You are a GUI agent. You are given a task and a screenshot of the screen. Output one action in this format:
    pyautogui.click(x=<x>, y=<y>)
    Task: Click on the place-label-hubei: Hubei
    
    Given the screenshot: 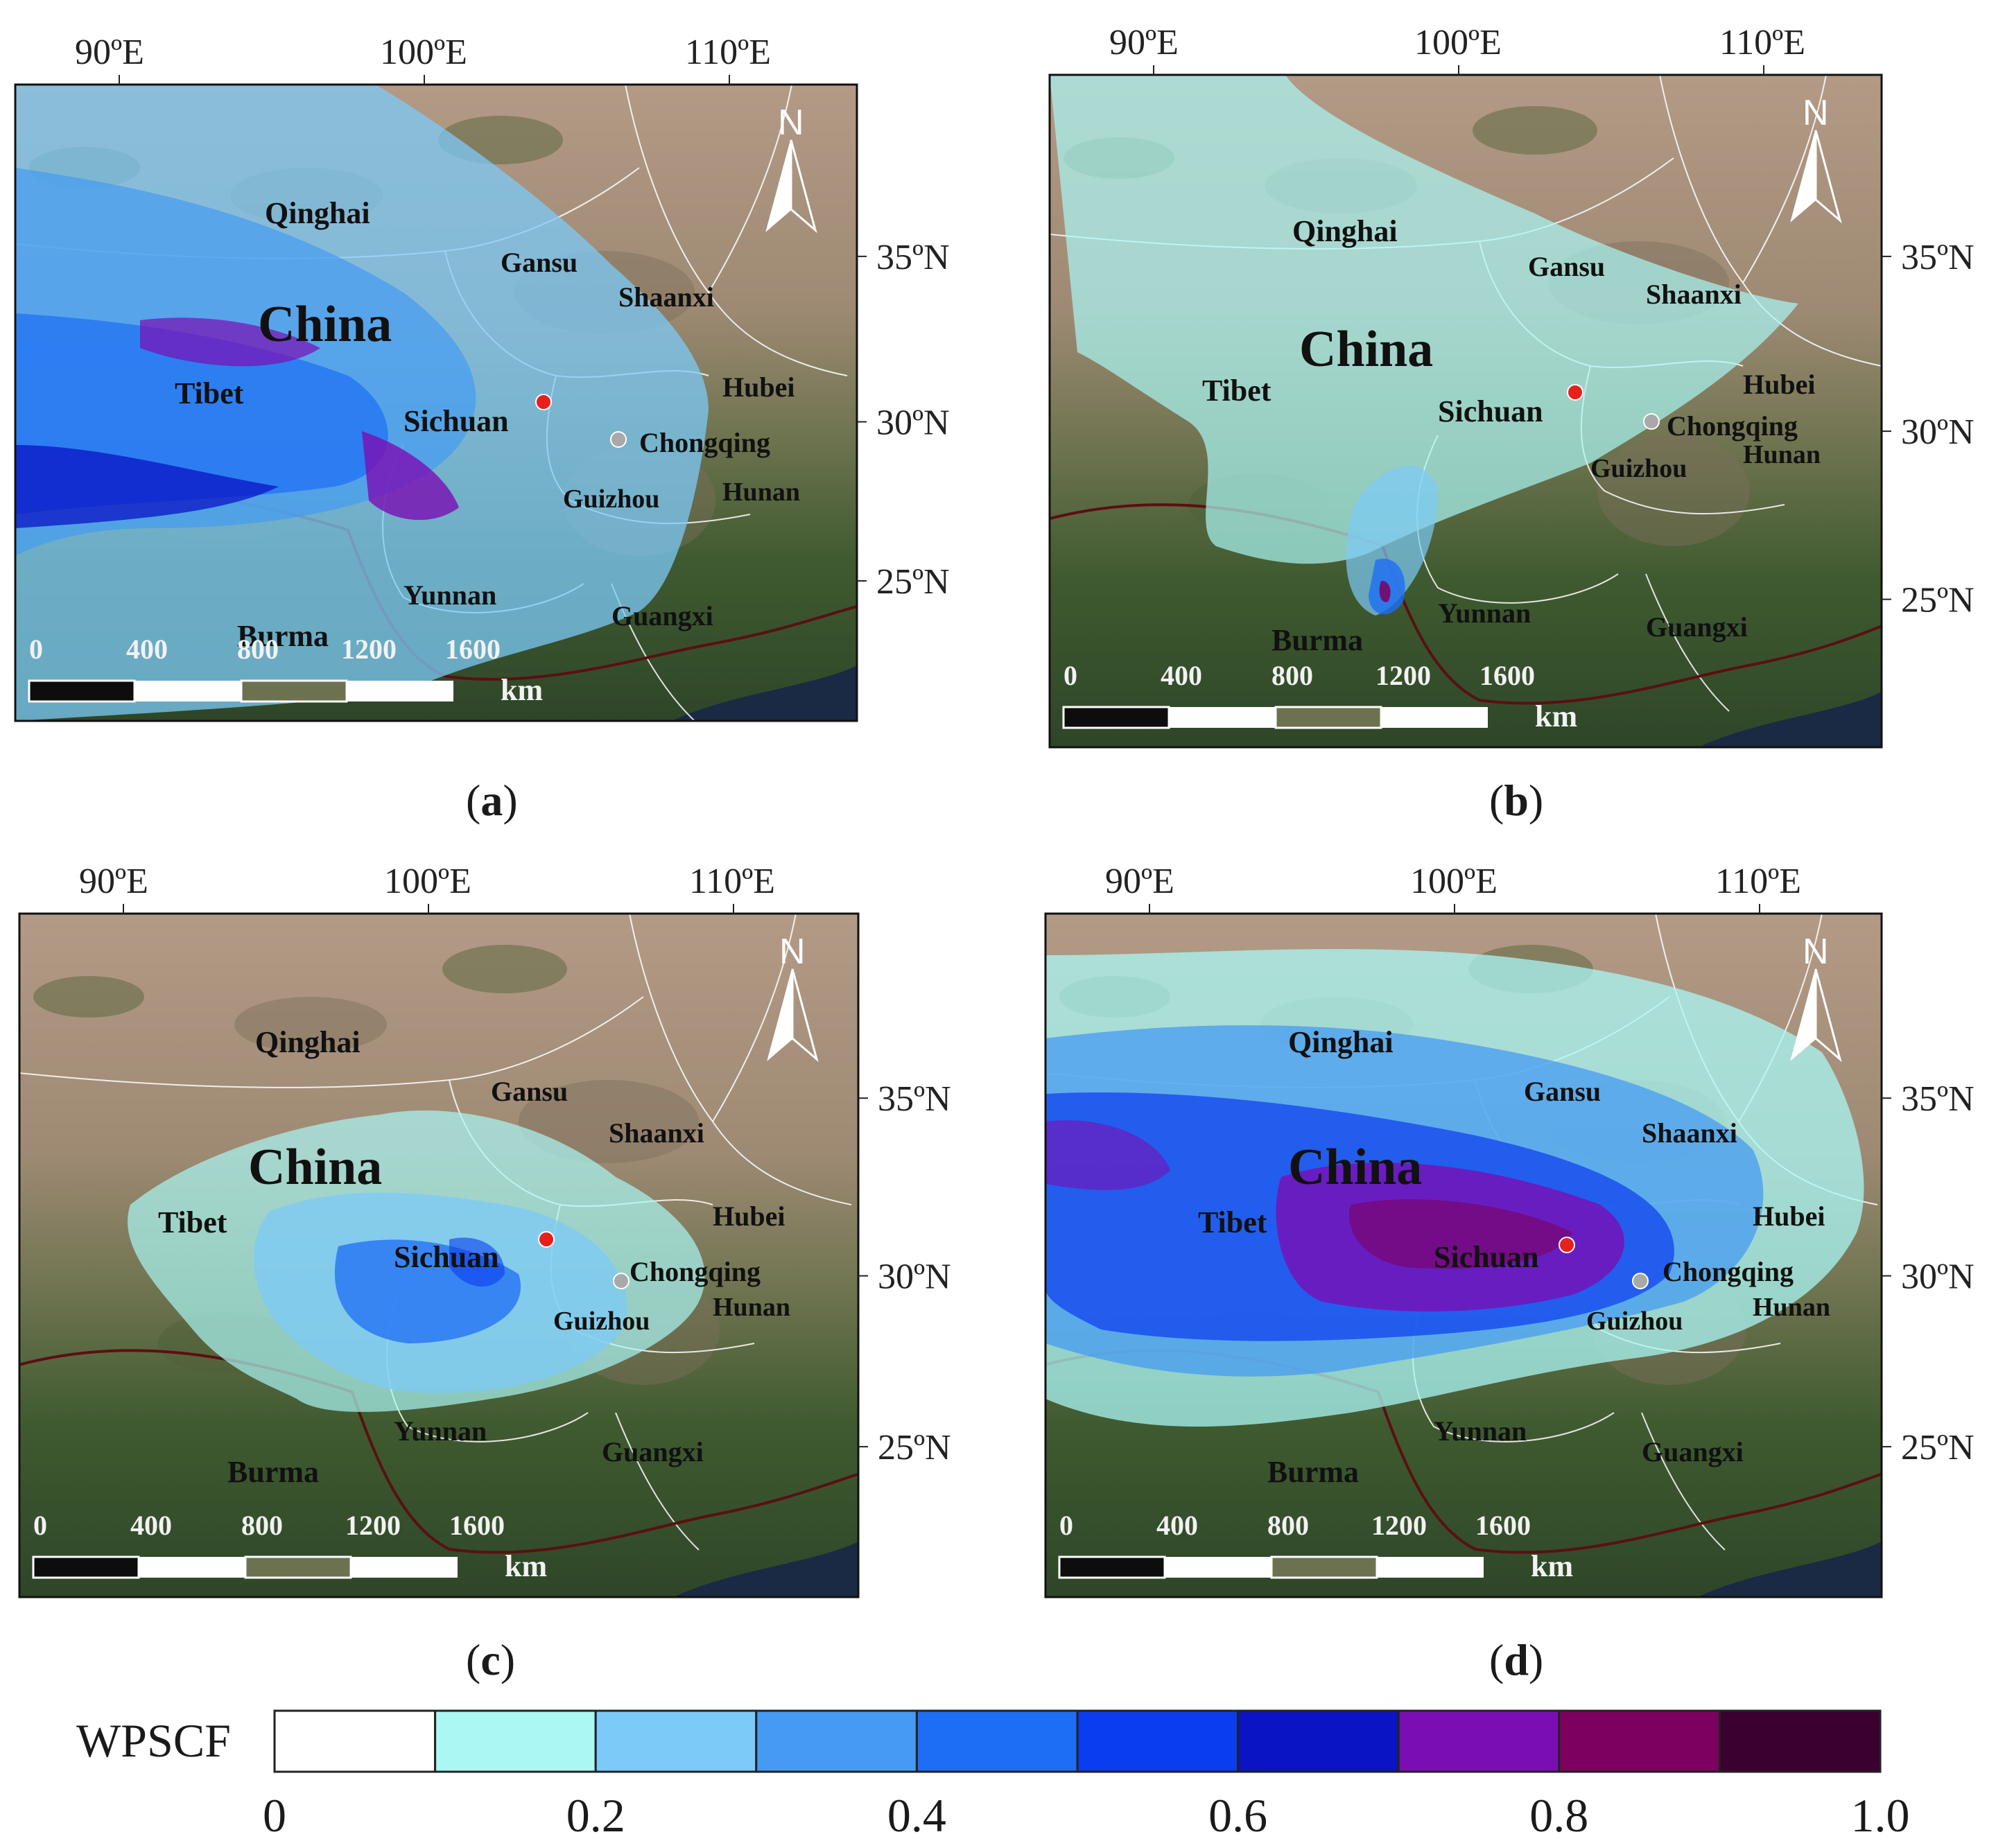 What is the action you would take?
    pyautogui.click(x=1779, y=385)
    